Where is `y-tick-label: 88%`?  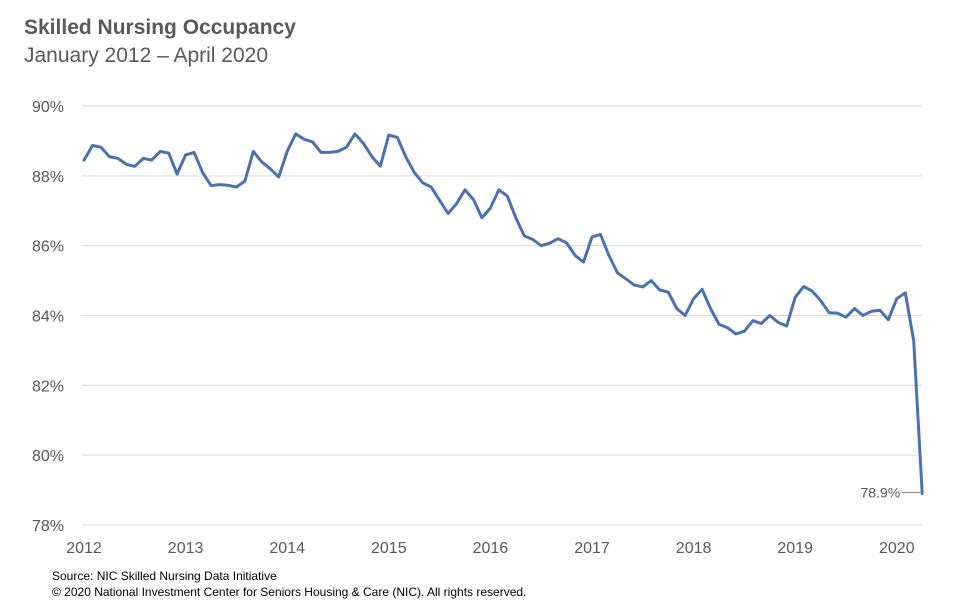 y-tick-label: 88% is located at coordinates (48, 177).